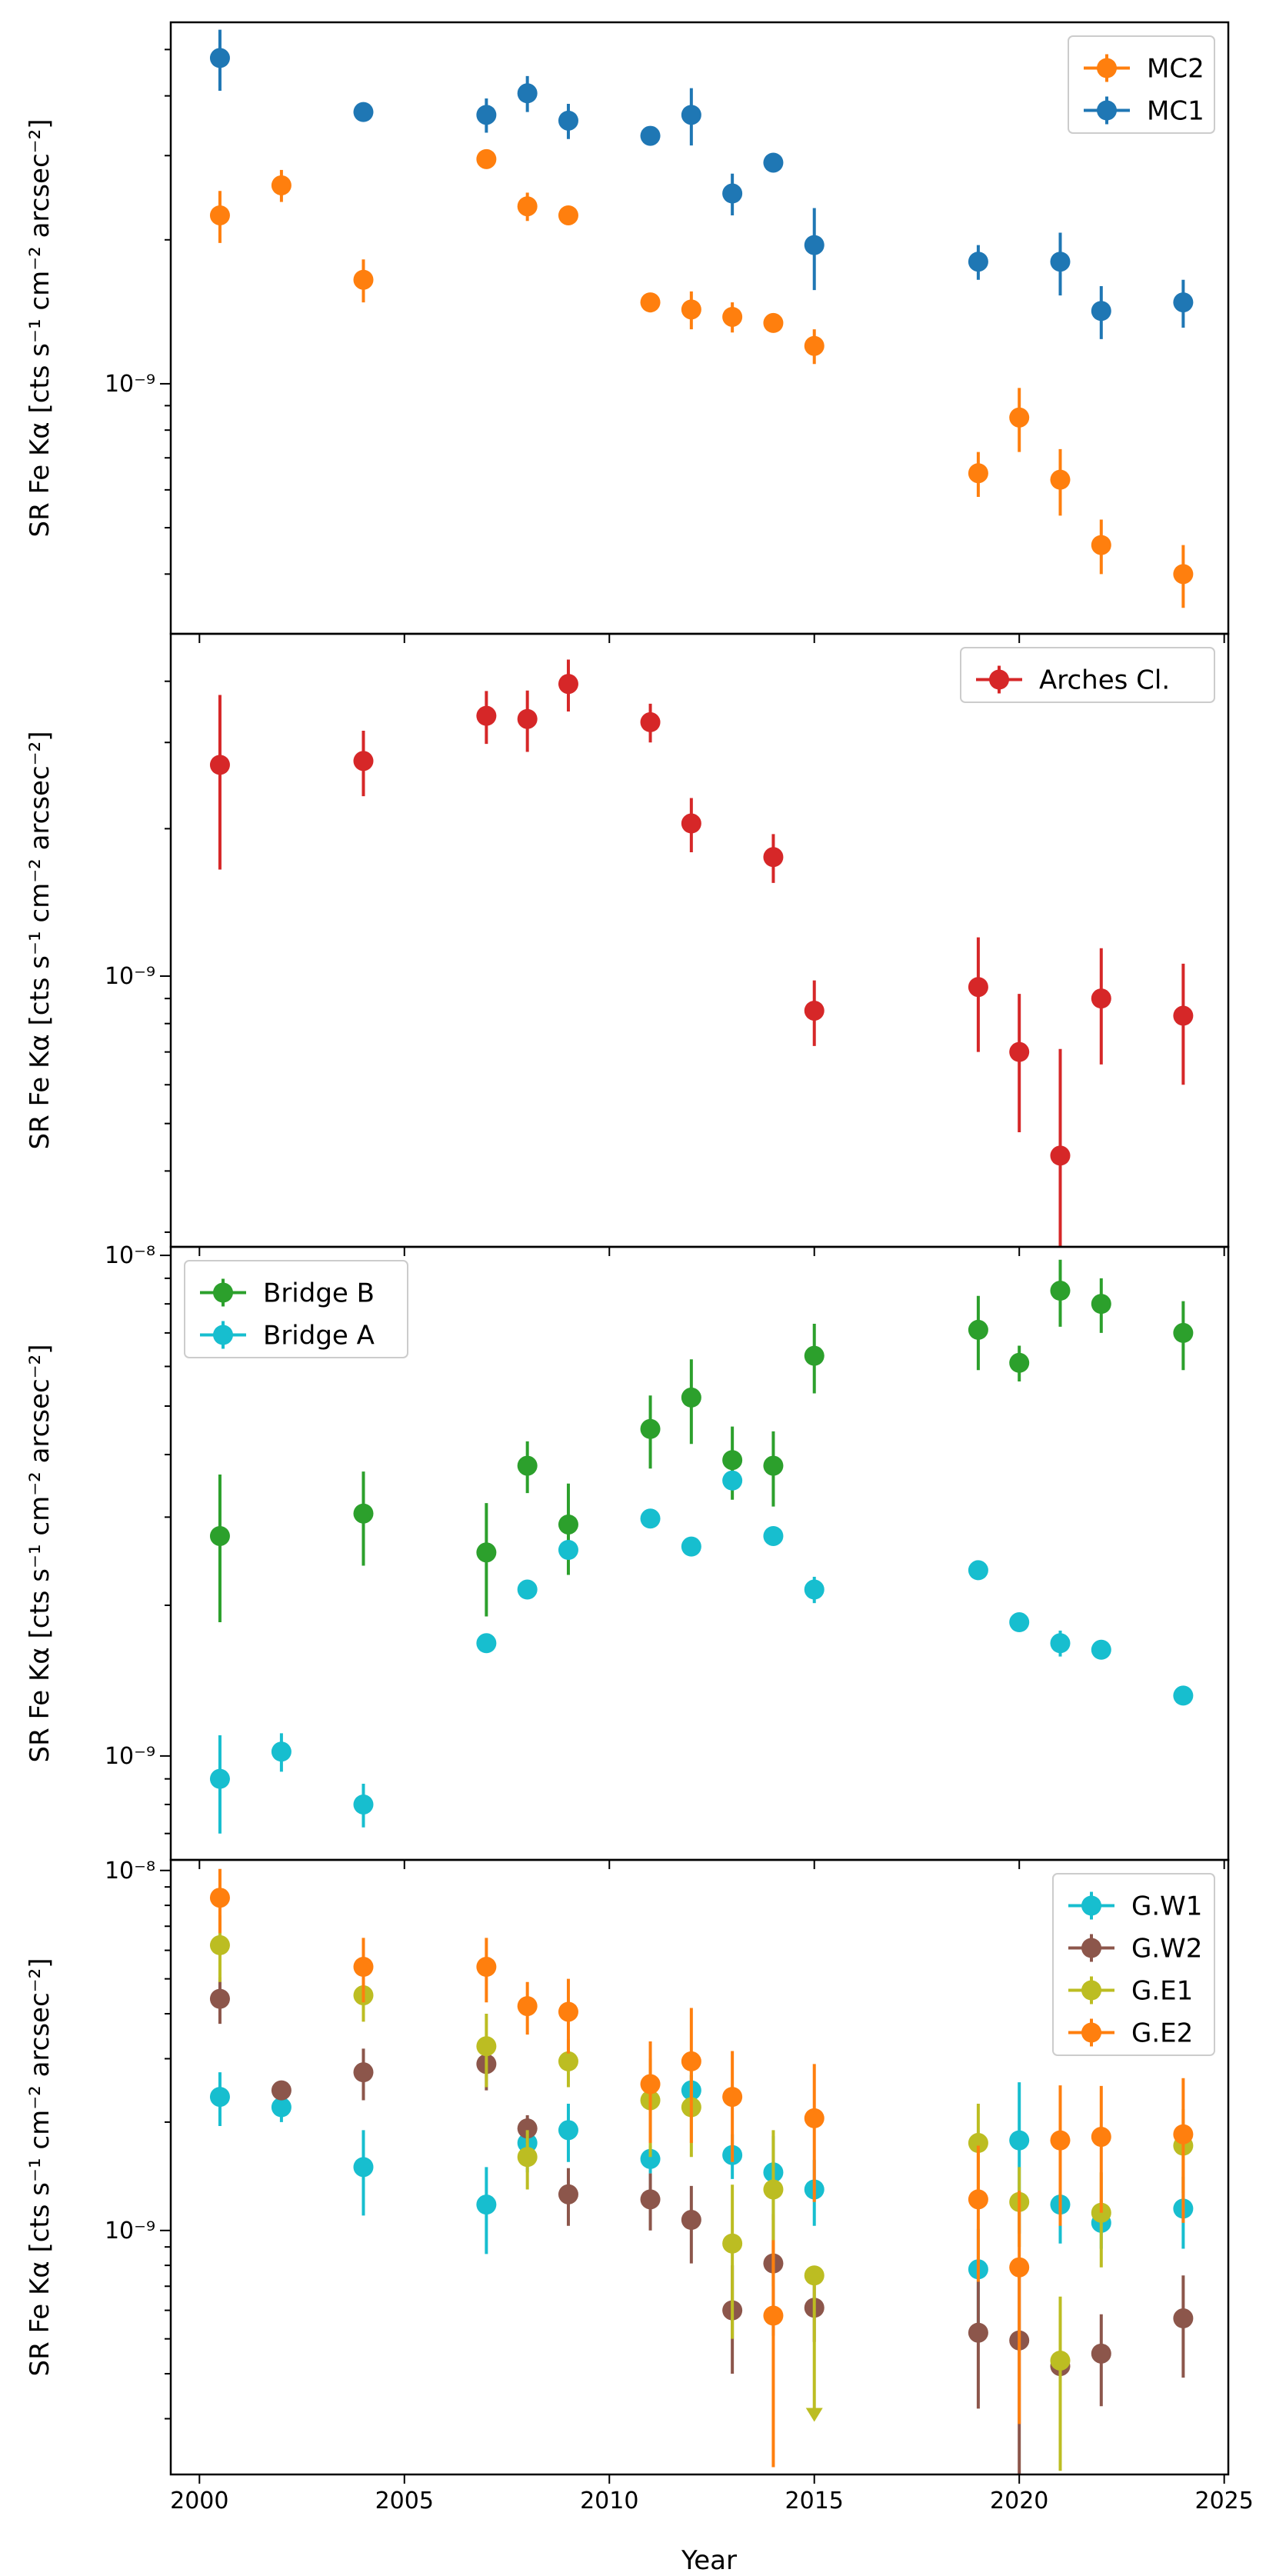 This screenshot has width=1276, height=2576. I want to click on legend-label: G.E1, so click(1162, 1991).